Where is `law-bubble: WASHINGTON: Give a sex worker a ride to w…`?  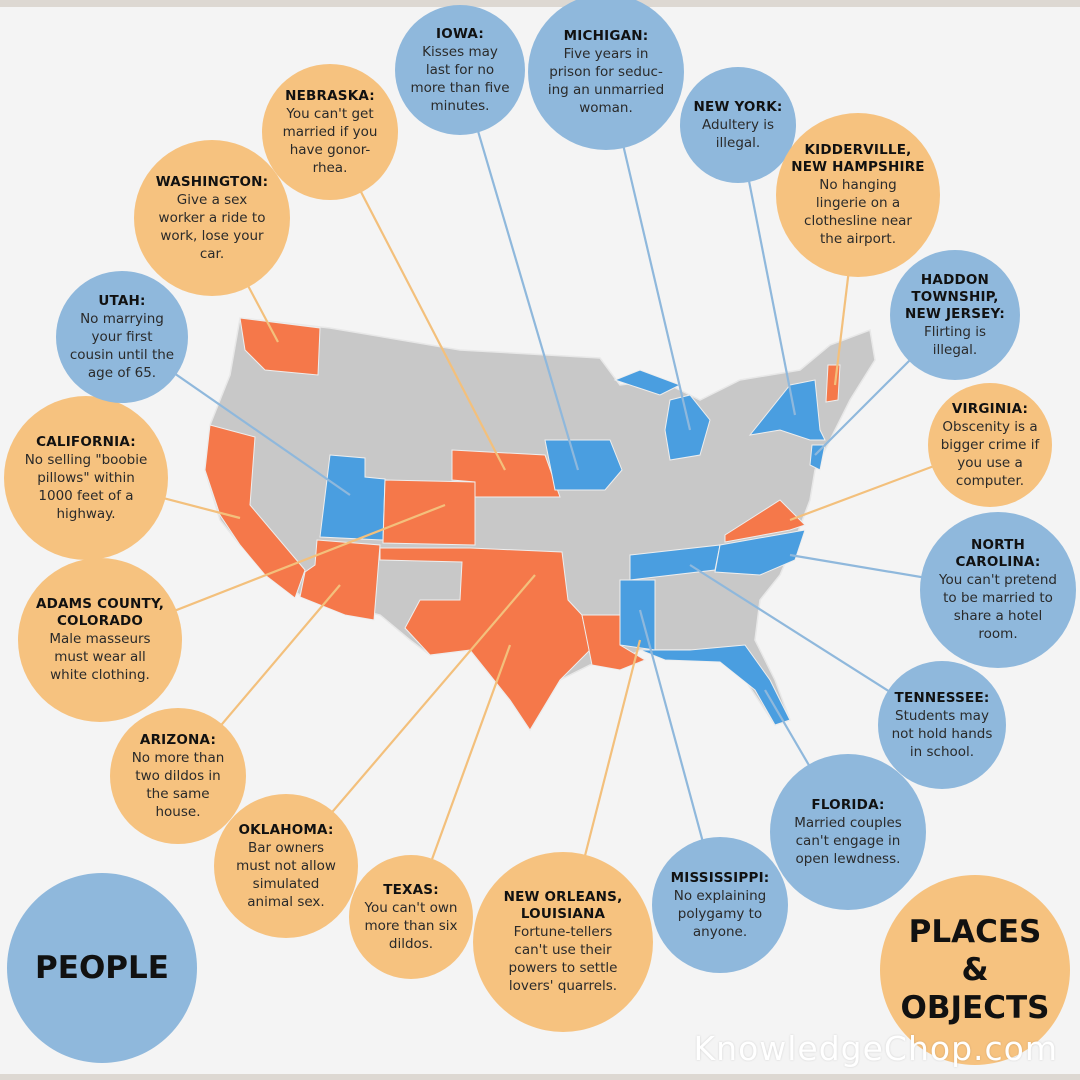 law-bubble: WASHINGTON: Give a sex worker a ride to w… is located at coordinates (212, 218).